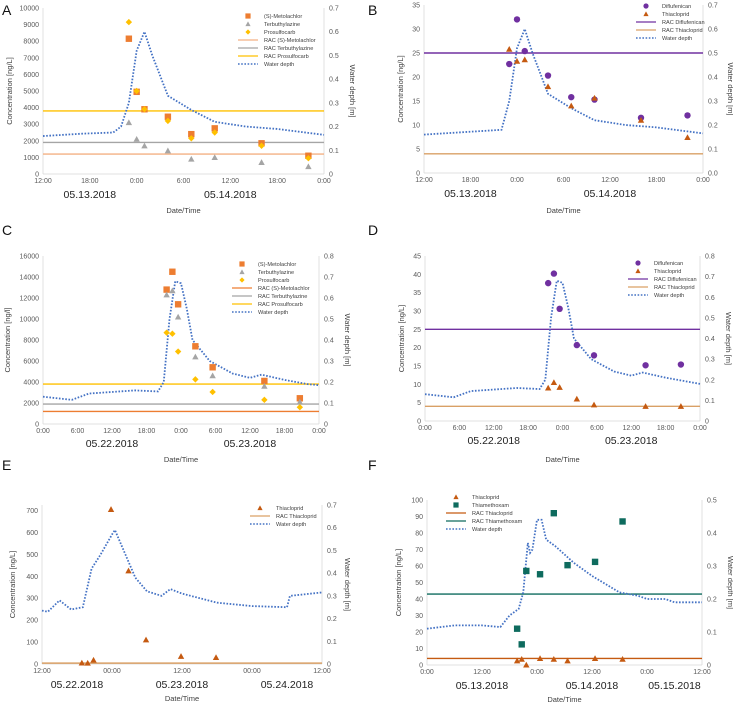 This screenshot has width=733, height=705. Describe the element at coordinates (252, 671) in the screenshot. I see `x-tick-label: 00:00` at that location.